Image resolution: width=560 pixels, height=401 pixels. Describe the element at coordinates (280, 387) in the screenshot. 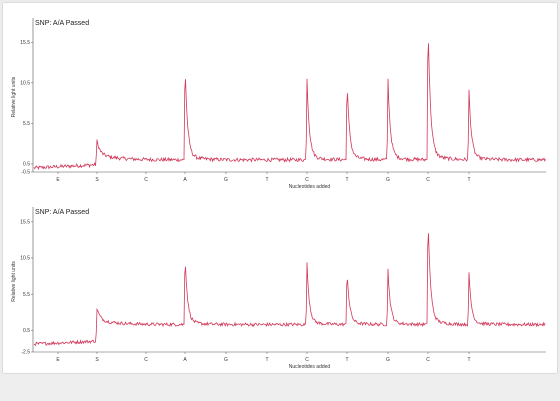

I see `footer-strip` at that location.